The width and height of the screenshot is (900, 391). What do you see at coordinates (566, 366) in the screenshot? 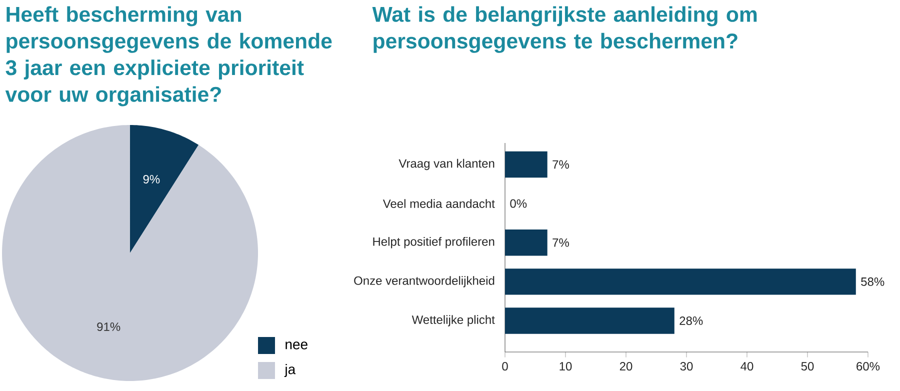
I see `x-tick-label: 10` at bounding box center [566, 366].